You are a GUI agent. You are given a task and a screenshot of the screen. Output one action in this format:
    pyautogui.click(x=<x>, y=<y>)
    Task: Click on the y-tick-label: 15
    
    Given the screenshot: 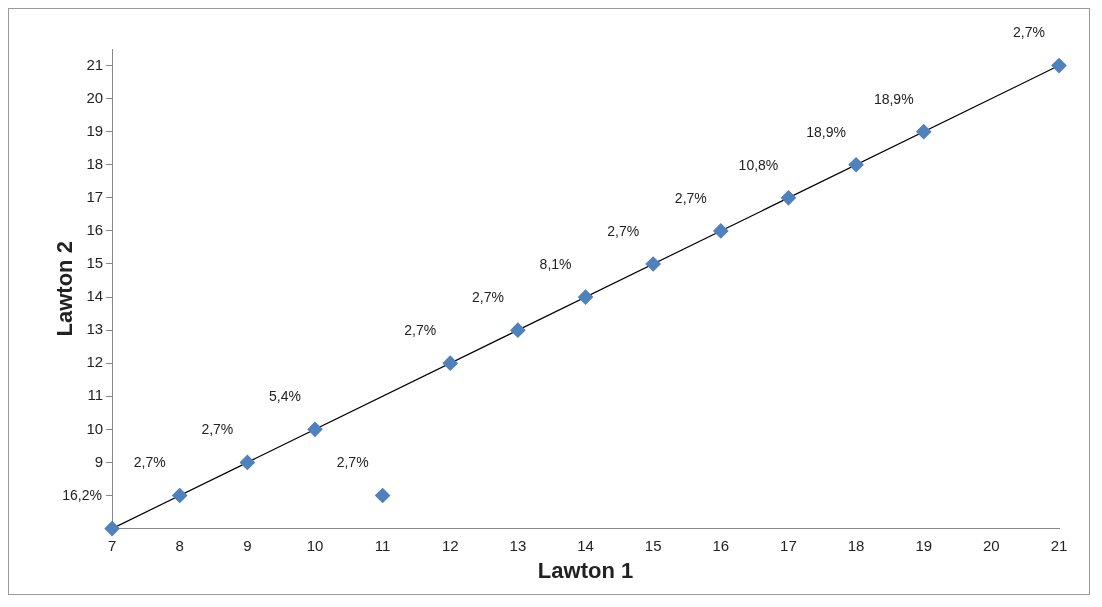 What is the action you would take?
    pyautogui.click(x=95, y=263)
    